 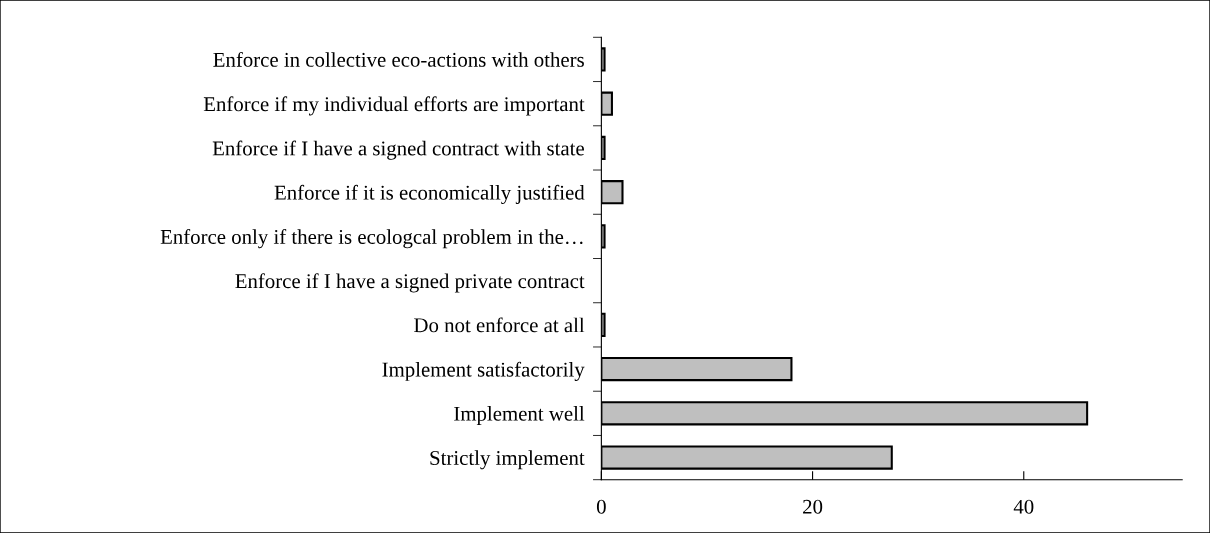 I want to click on y-tick-label: Enforce if I have a signed contract with state, so click(x=398, y=150).